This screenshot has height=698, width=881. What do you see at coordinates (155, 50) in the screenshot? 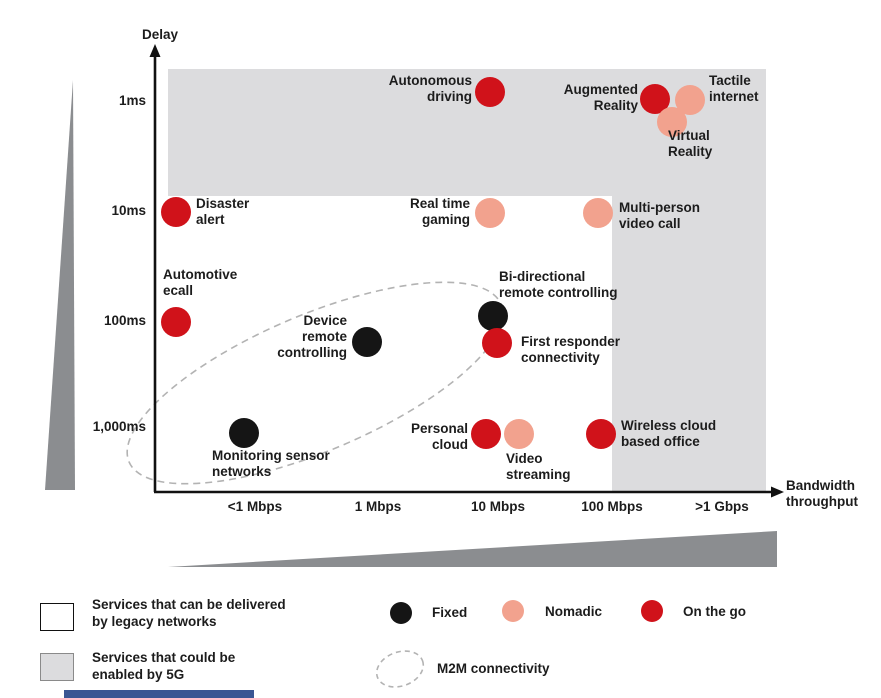
I see `y-axis-arrow` at bounding box center [155, 50].